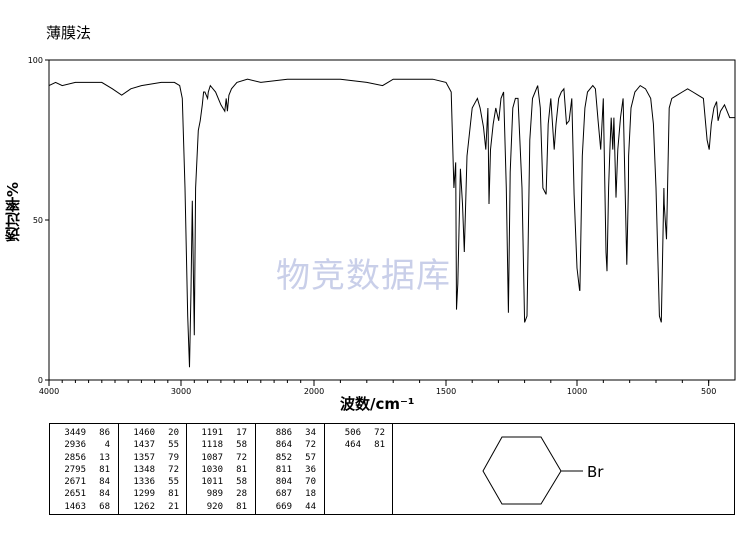  I want to click on peak-row: 2936 4, so click(87, 445).